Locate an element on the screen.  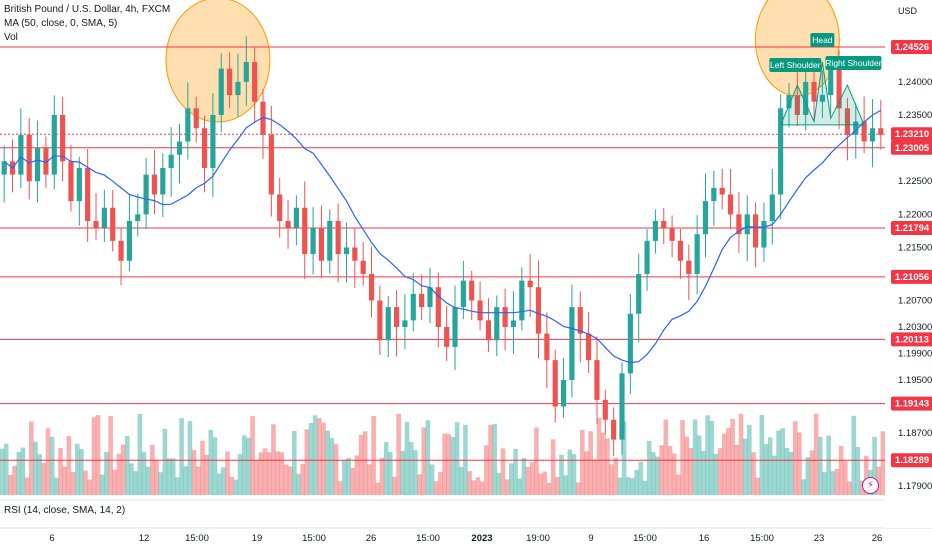
lightning-icon: ⚡ is located at coordinates (870, 485).